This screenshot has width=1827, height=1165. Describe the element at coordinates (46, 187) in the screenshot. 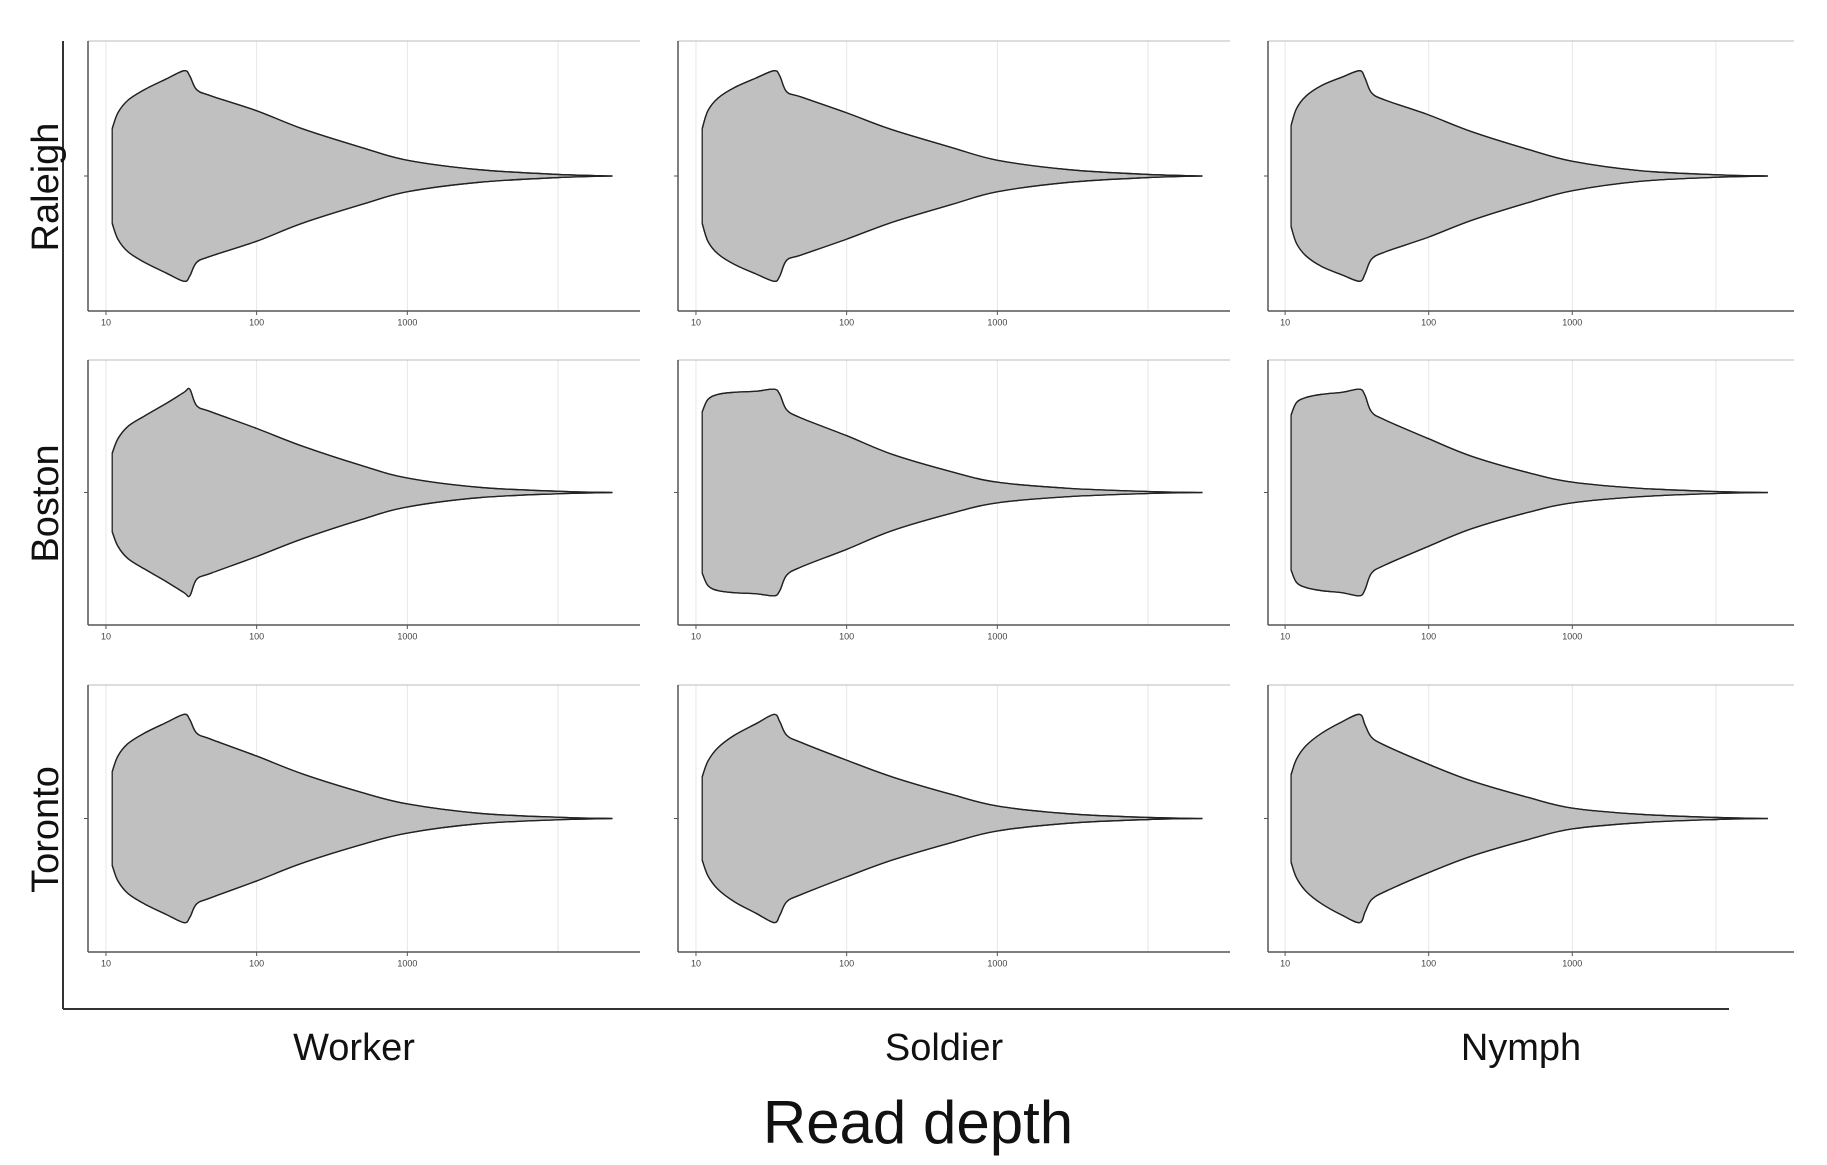

I see `row-label: Raleigh` at that location.